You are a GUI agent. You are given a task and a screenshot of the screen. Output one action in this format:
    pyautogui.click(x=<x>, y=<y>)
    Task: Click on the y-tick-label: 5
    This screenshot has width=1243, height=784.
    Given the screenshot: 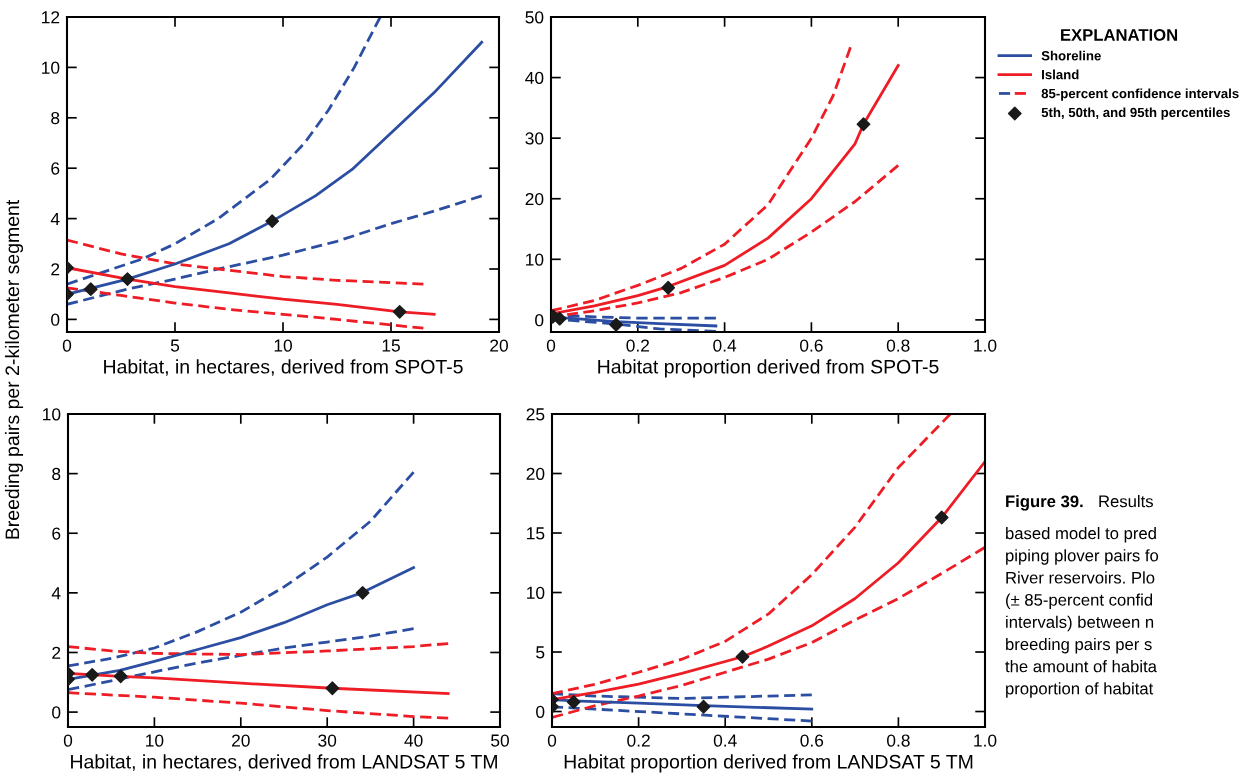 What is the action you would take?
    pyautogui.click(x=540, y=652)
    